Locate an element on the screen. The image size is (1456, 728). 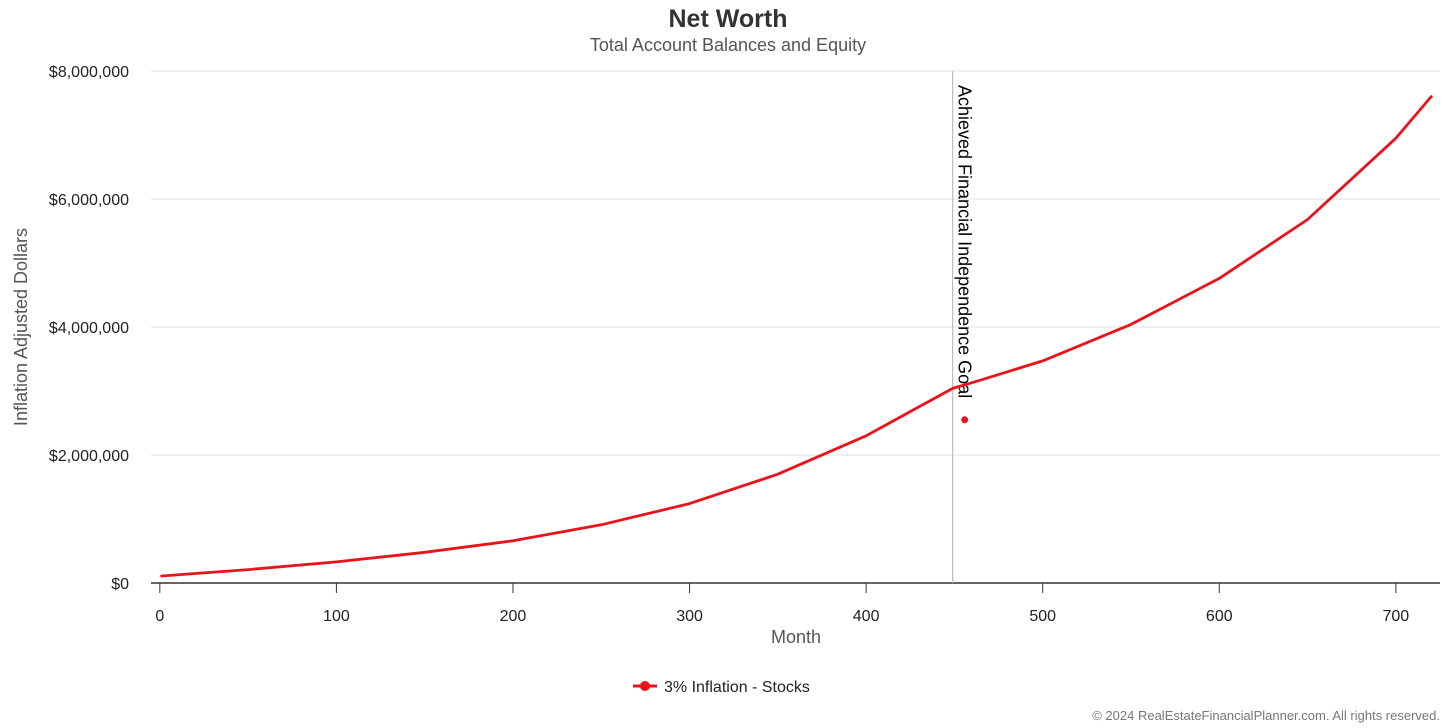
chart-subtitle: Total Account Balances and Equity is located at coordinates (728, 45).